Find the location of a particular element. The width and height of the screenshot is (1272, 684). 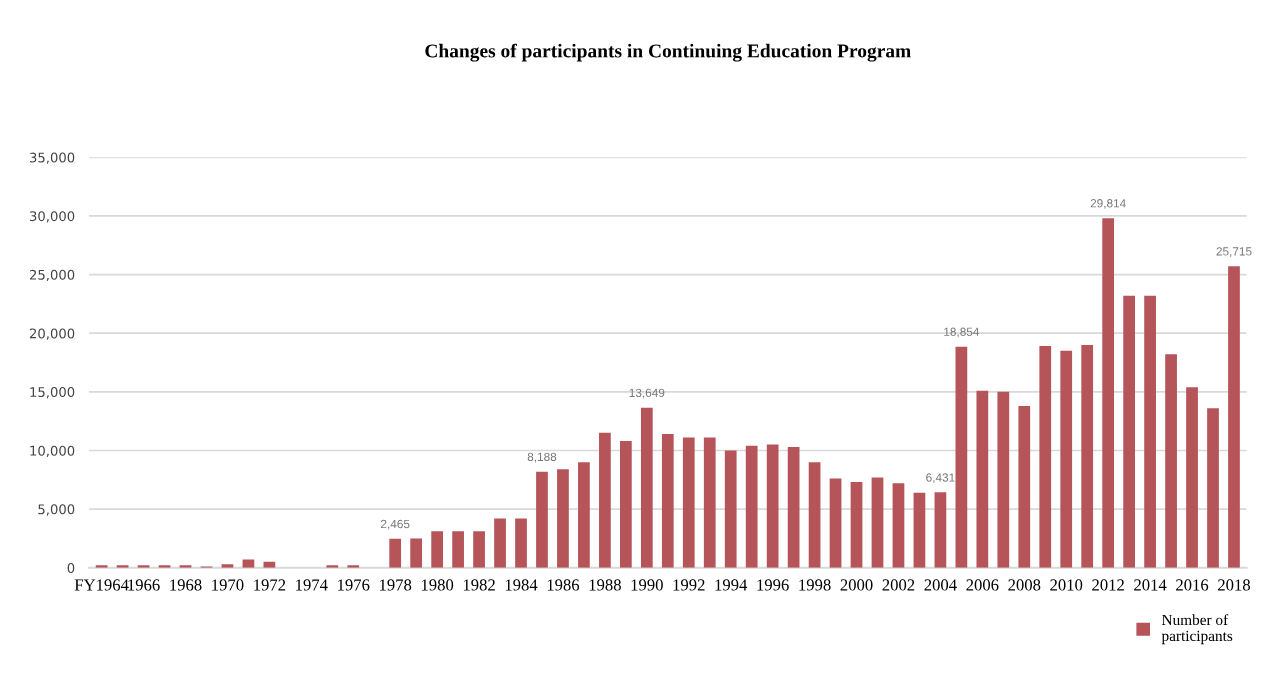

x-tick-label: 2008 is located at coordinates (1024, 585).